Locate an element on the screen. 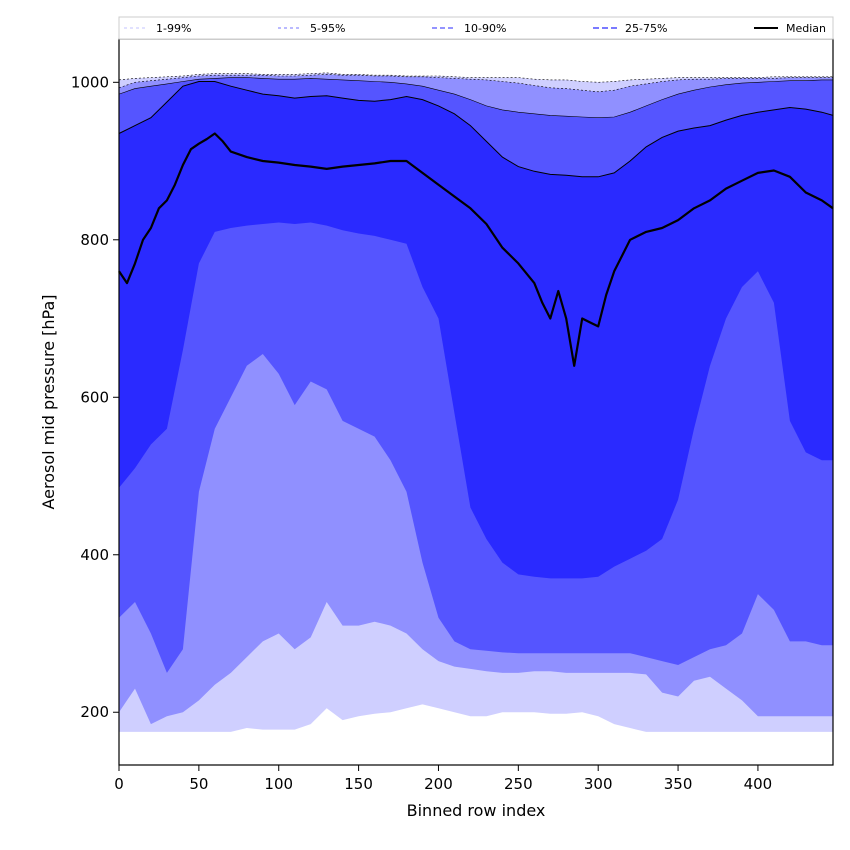 Image resolution: width=850 pixels, height=850 pixels. y-tick-label: 400 is located at coordinates (94, 555).